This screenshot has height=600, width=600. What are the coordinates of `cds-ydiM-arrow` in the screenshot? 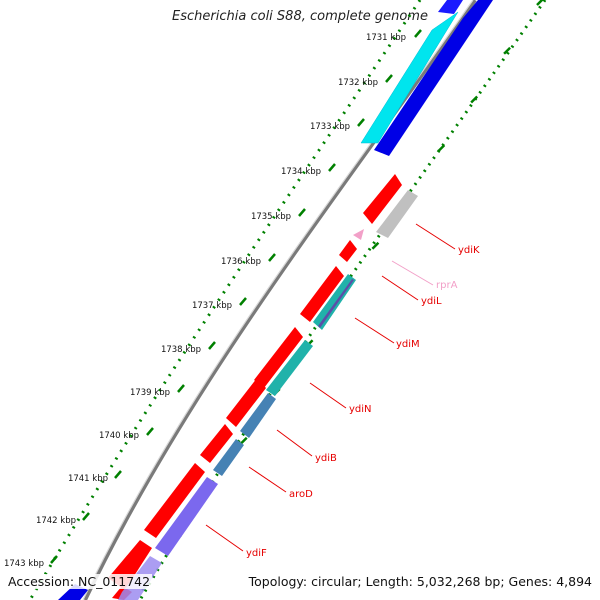 It's located at (322, 294).